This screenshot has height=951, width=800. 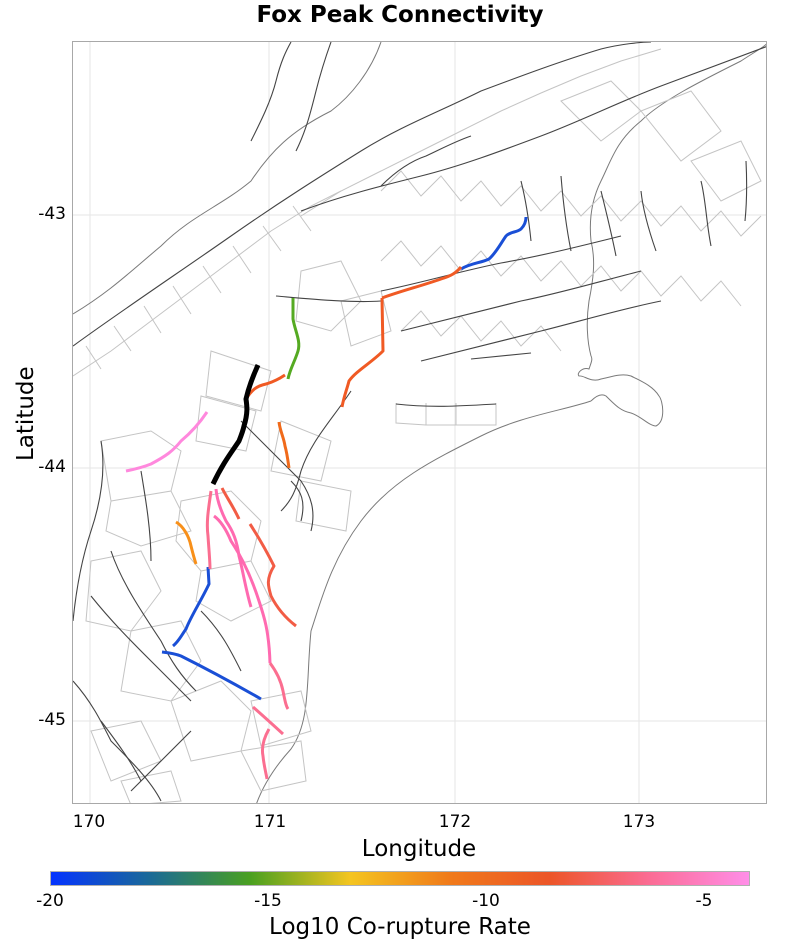 I want to click on colorbar, so click(x=400, y=878).